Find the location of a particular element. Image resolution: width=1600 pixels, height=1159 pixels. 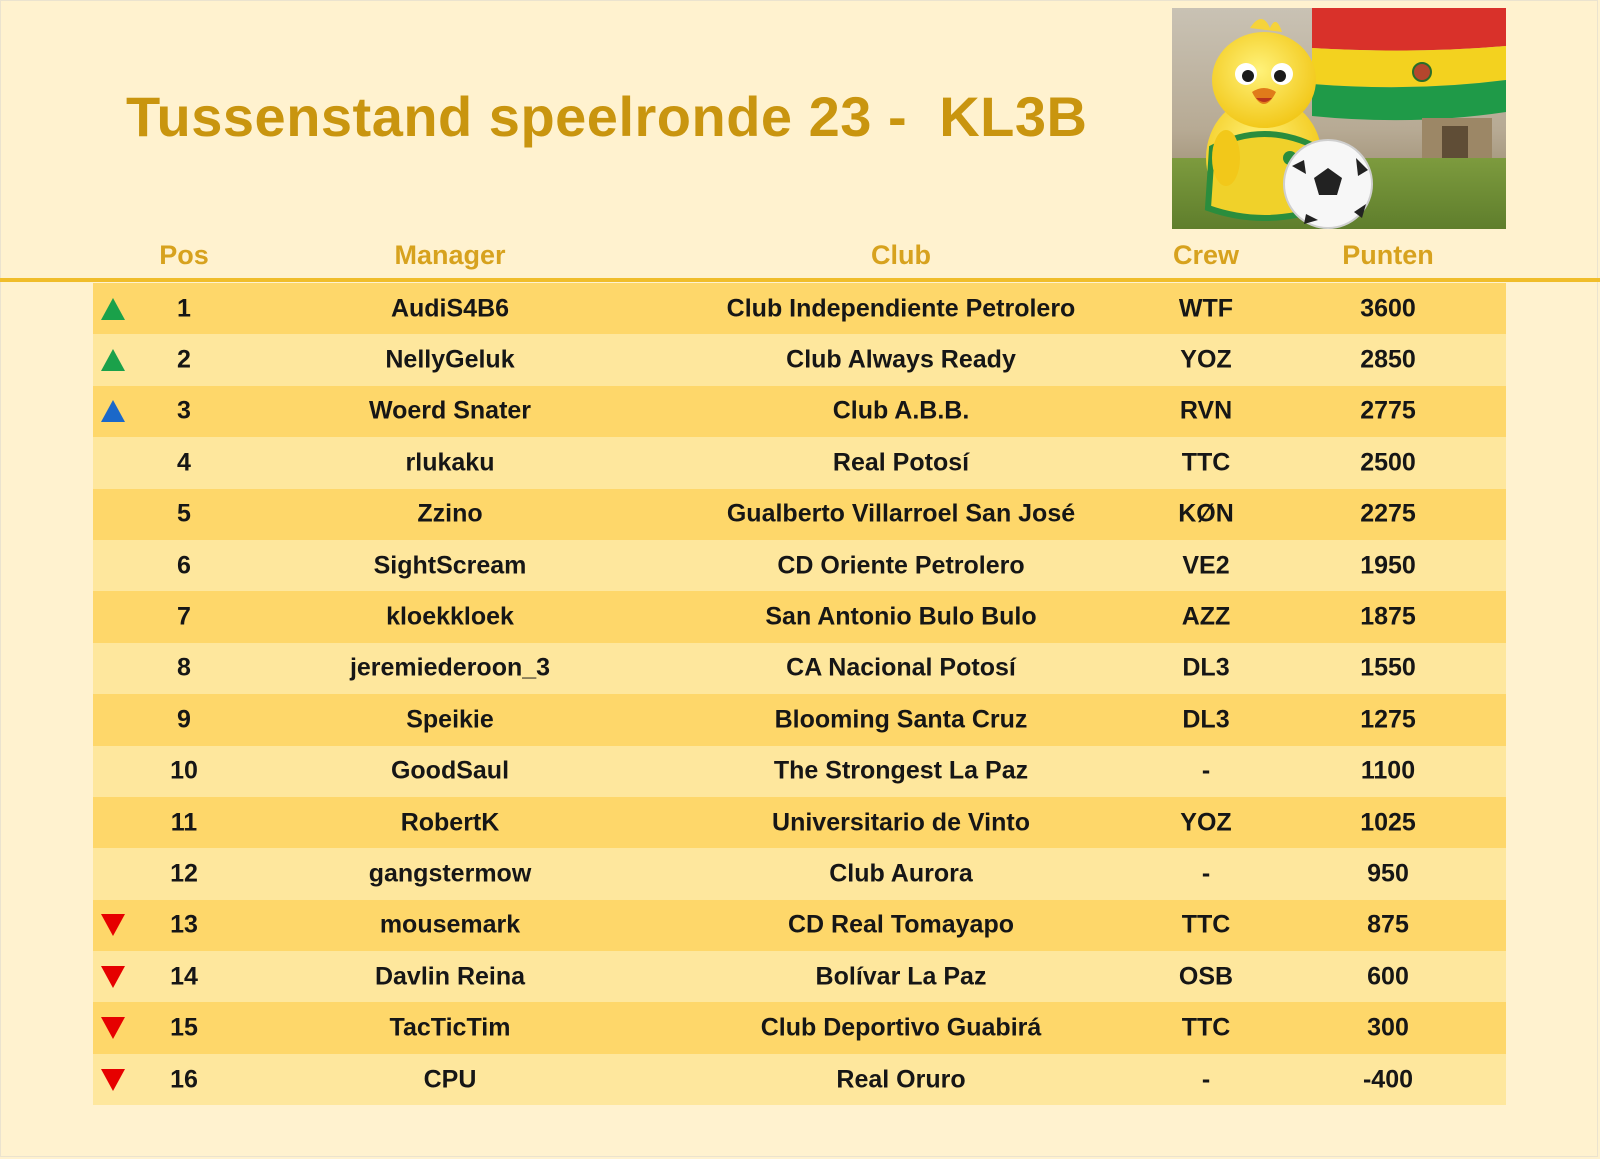

cell-club: San Antonio Bulo Bulo is located at coordinates (901, 616).